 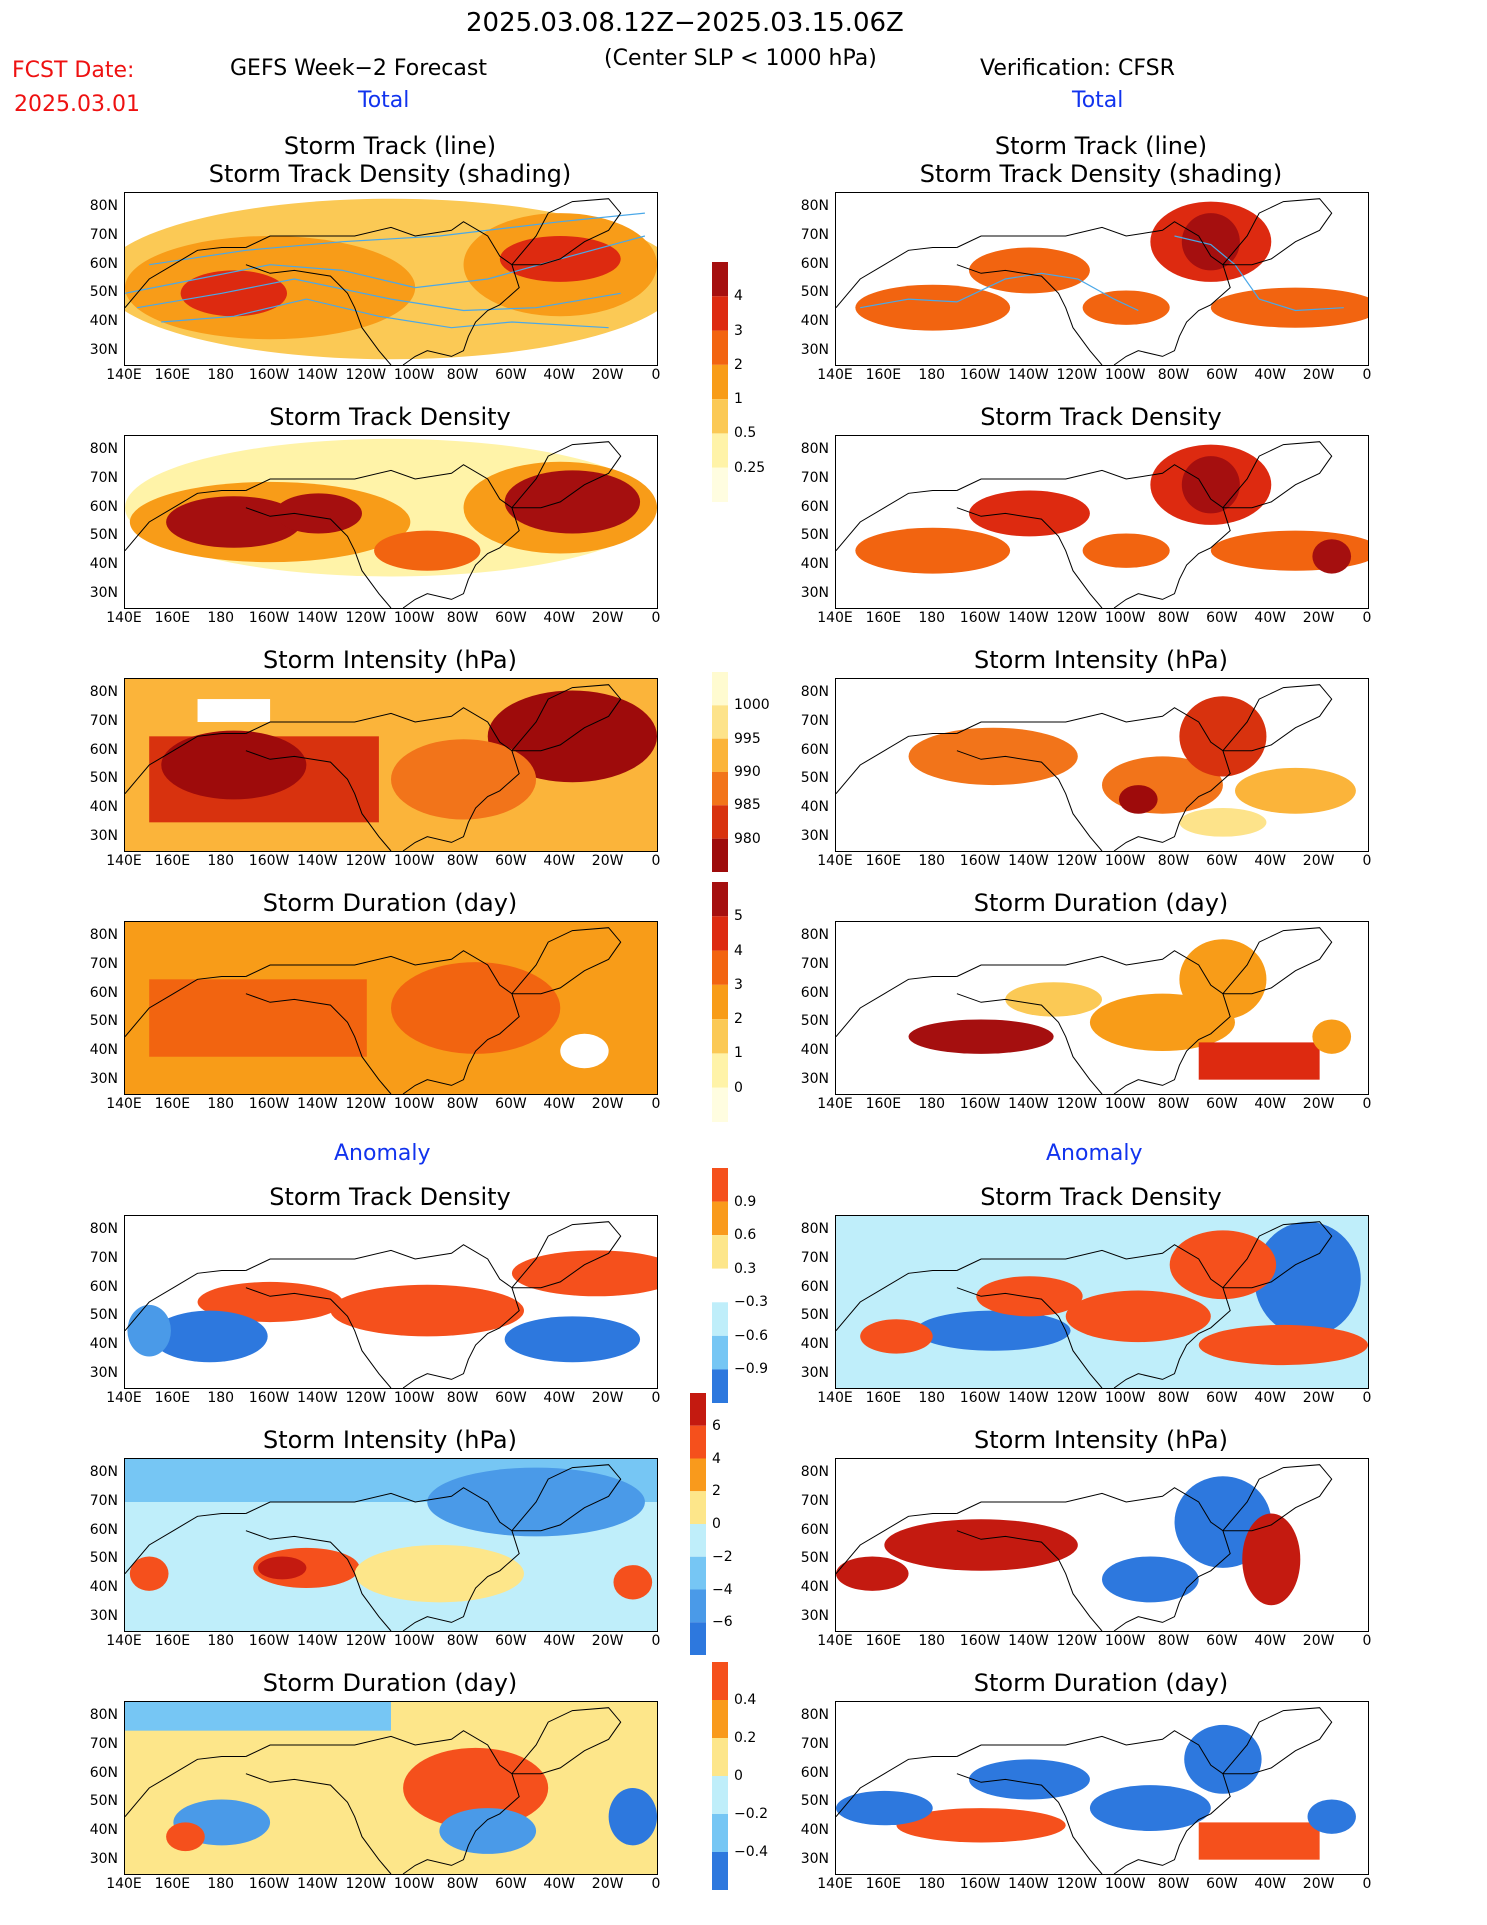 I want to click on lat-tick-label: 40N, so click(x=103, y=807).